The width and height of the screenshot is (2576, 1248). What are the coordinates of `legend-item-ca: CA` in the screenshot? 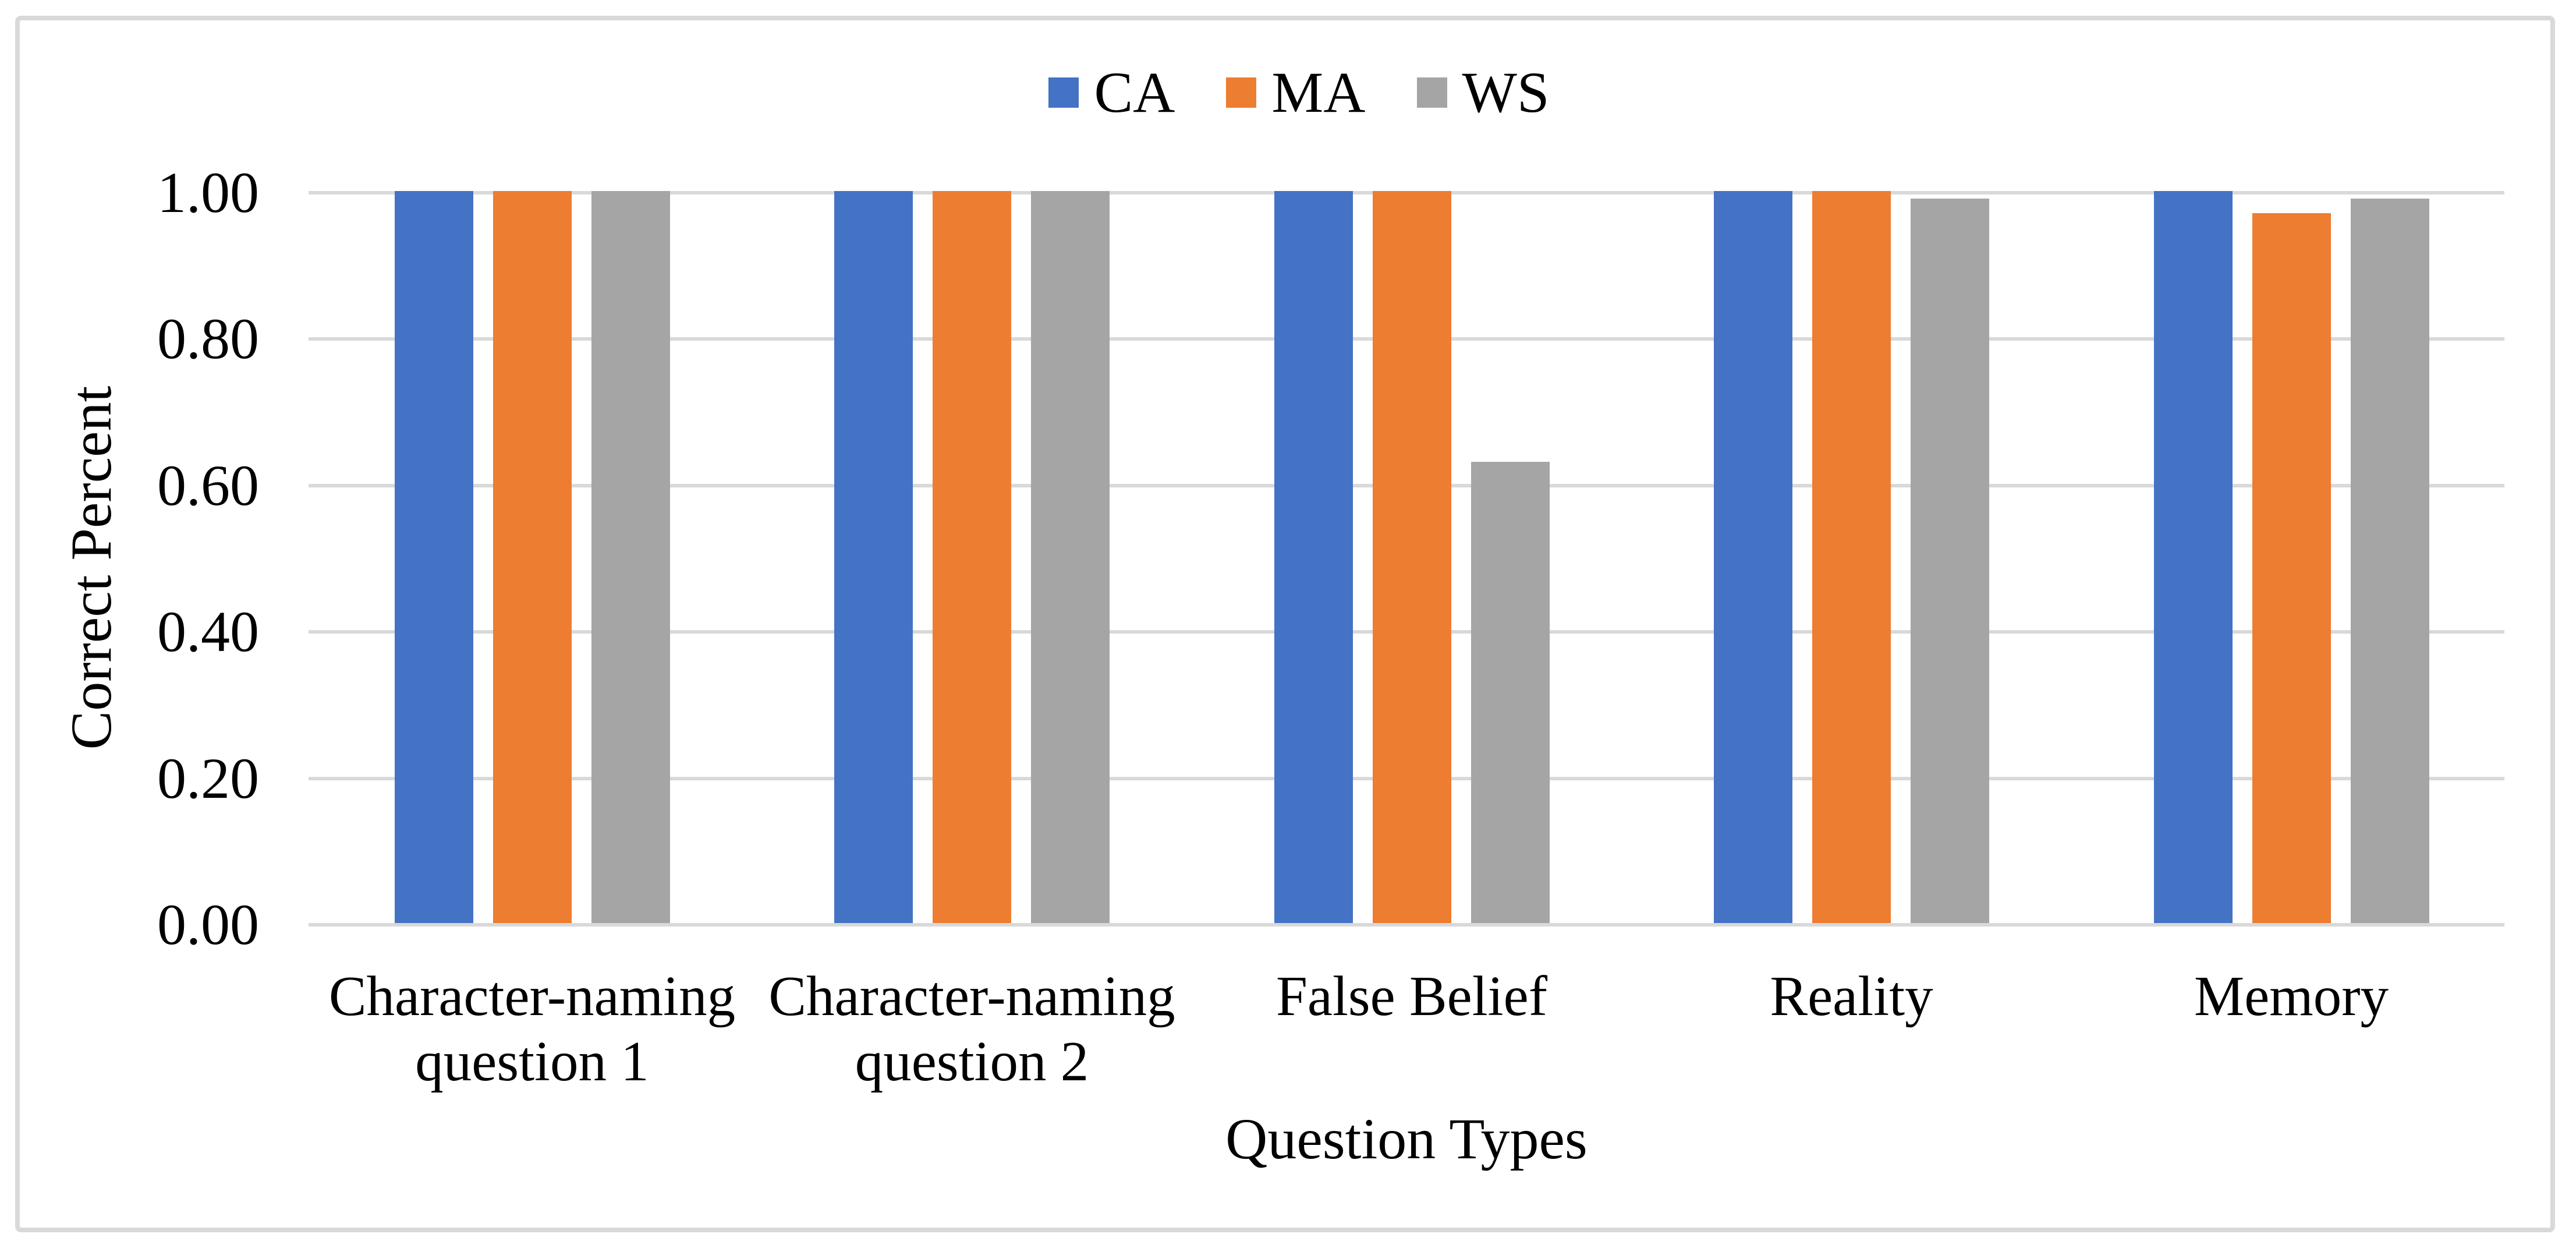 It's located at (1111, 93).